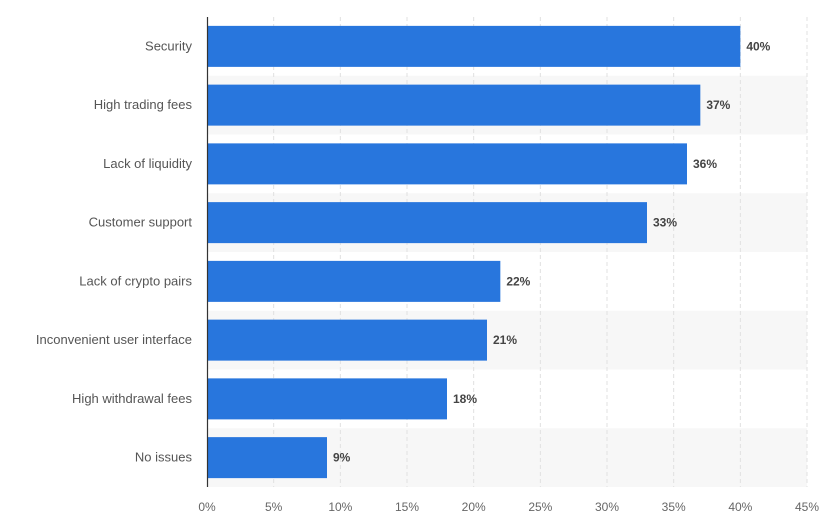 The width and height of the screenshot is (826, 518). Describe the element at coordinates (143, 104) in the screenshot. I see `category-label: High trading fees` at that location.